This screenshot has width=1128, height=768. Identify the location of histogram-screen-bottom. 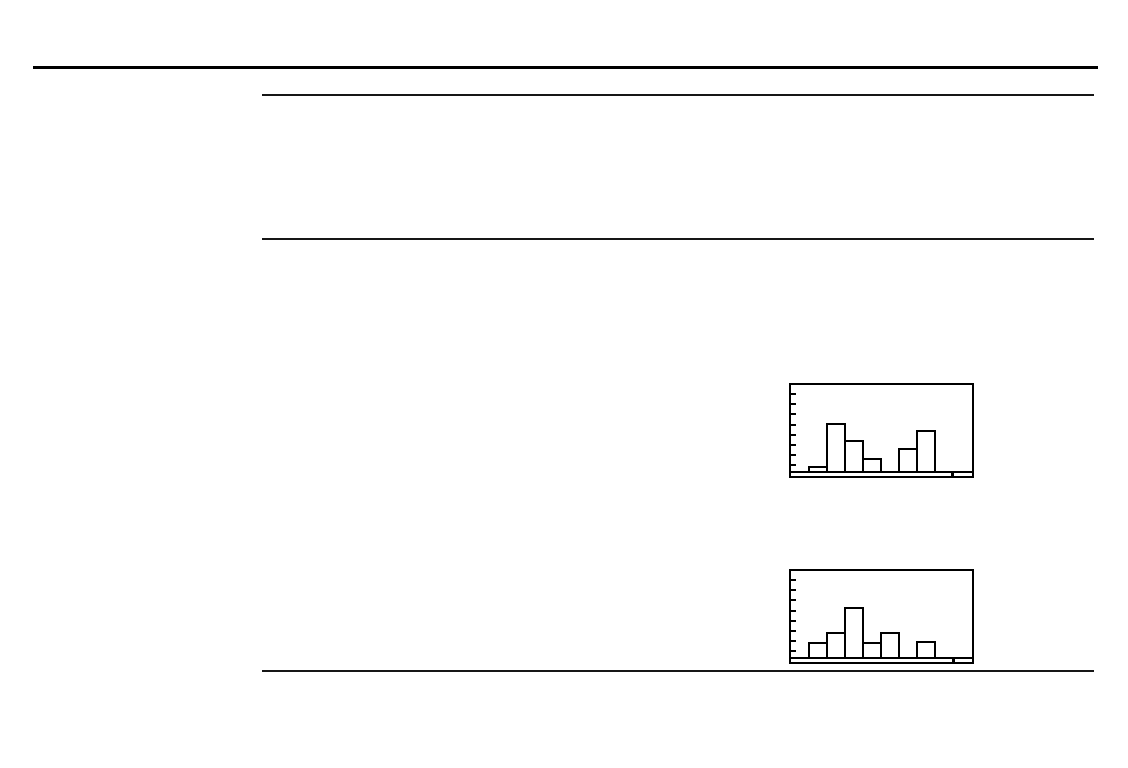
(881, 616).